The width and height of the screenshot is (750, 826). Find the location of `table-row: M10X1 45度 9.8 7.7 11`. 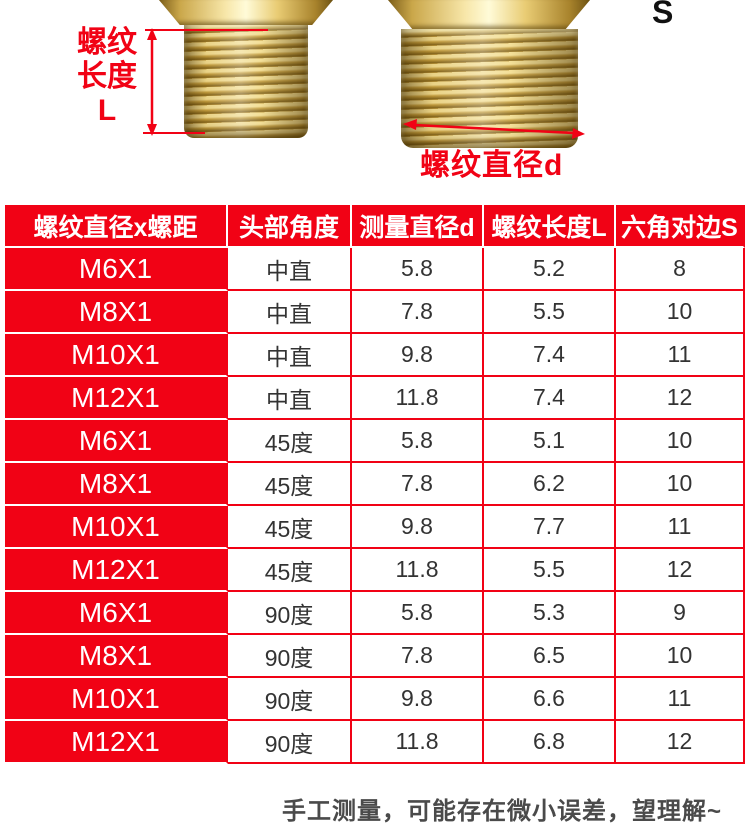

table-row: M10X1 45度 9.8 7.7 11 is located at coordinates (375, 527).